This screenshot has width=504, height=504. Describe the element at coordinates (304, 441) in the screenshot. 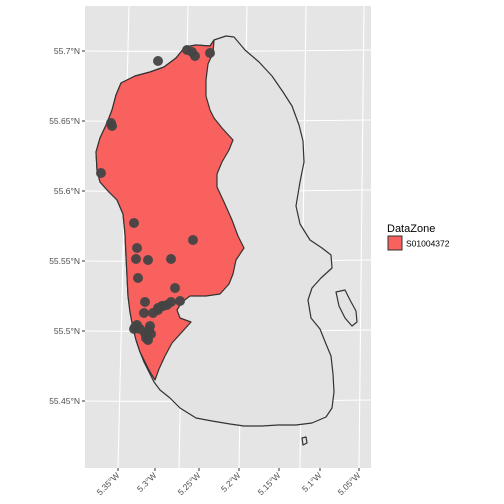

I see `islet-south` at that location.